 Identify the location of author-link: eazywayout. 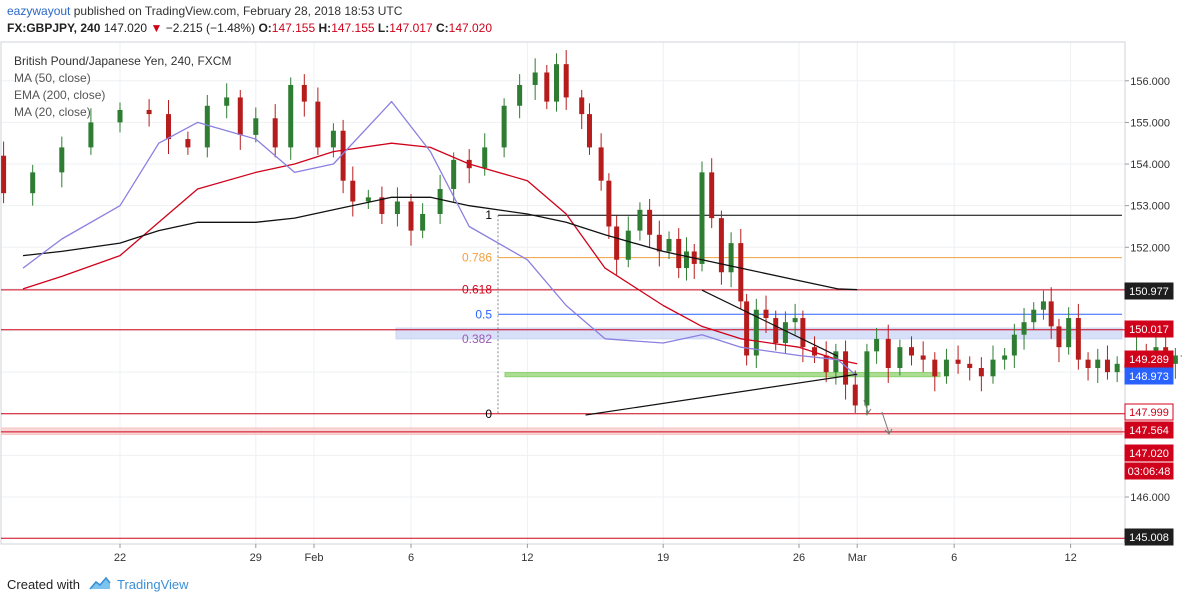
(39, 11).